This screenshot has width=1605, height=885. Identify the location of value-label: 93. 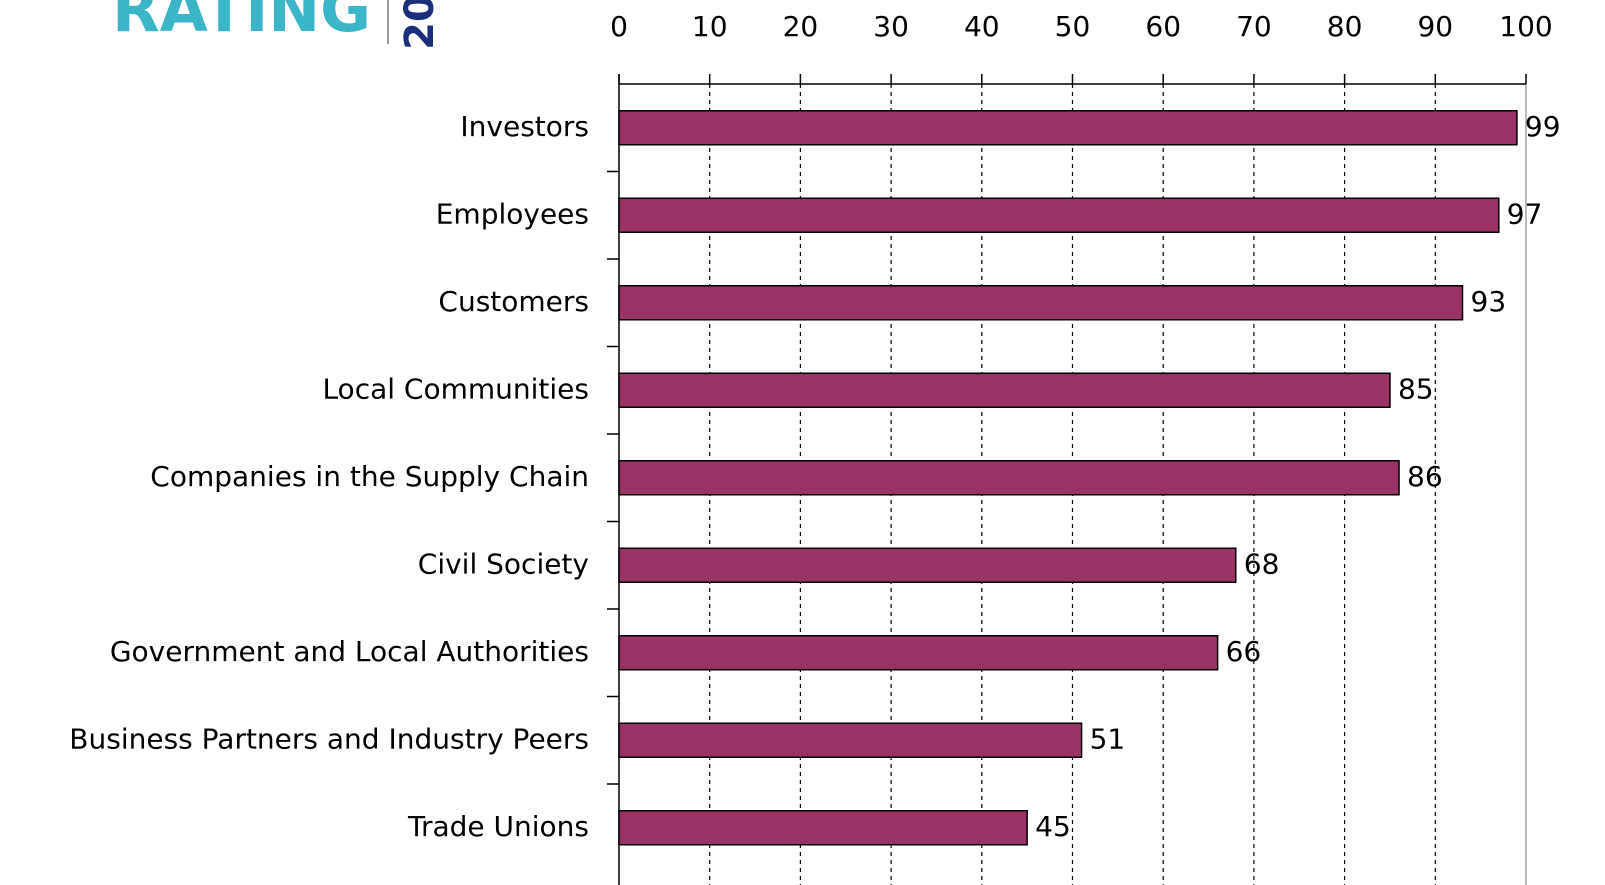
(1489, 301).